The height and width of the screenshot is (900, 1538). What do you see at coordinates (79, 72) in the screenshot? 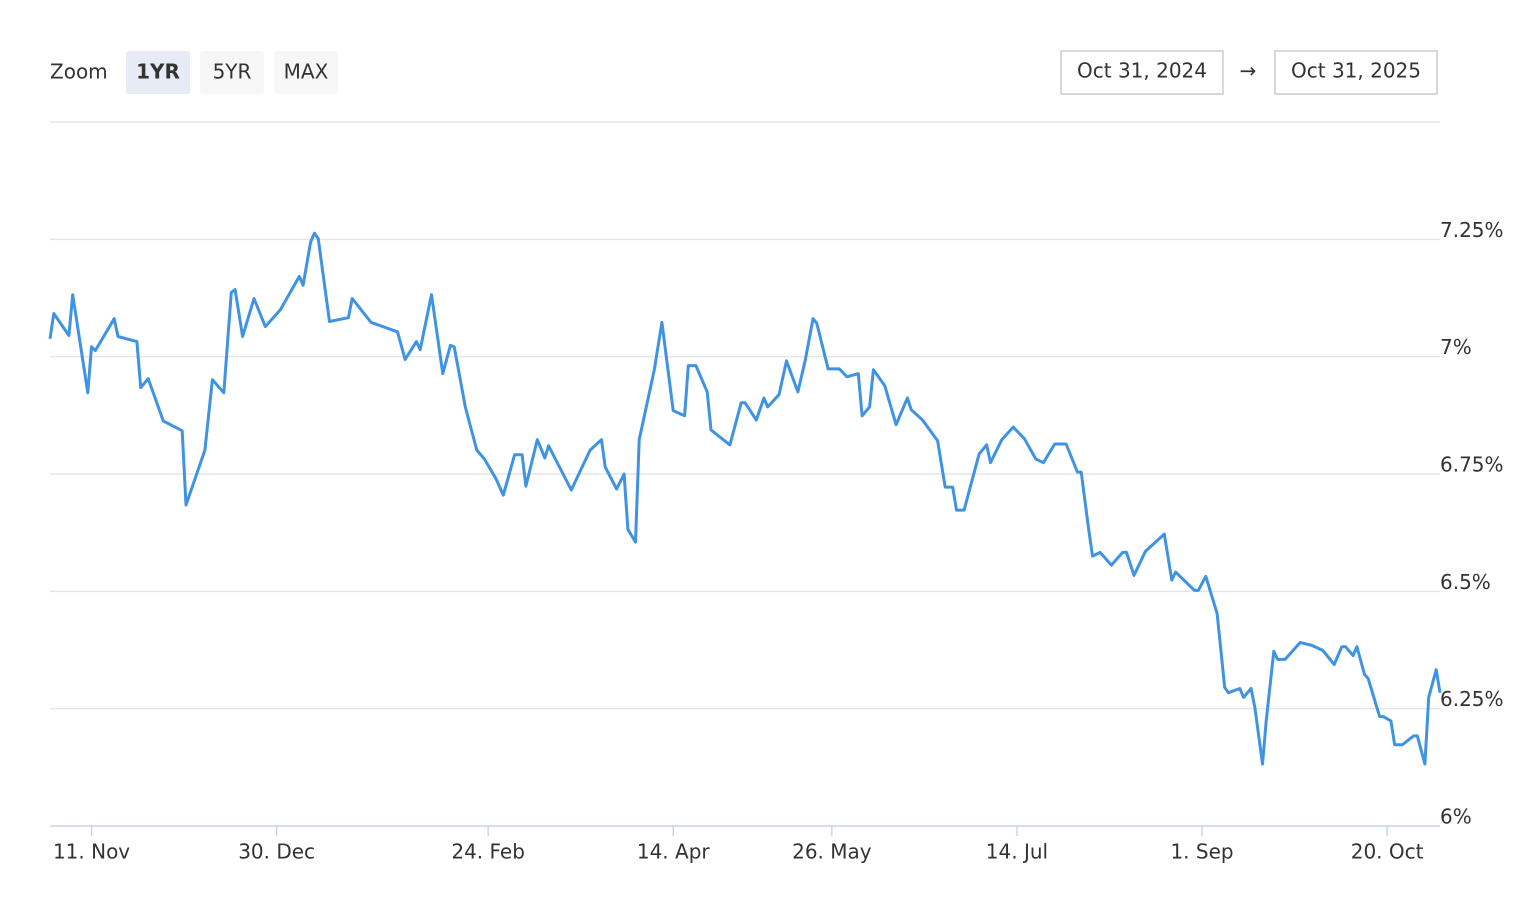
I see `zoom-label: Zoom` at bounding box center [79, 72].